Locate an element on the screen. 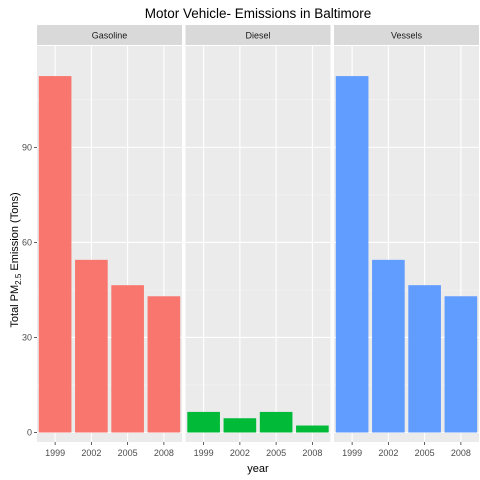 The image size is (480, 480). bar-diesel-2005 is located at coordinates (276, 422).